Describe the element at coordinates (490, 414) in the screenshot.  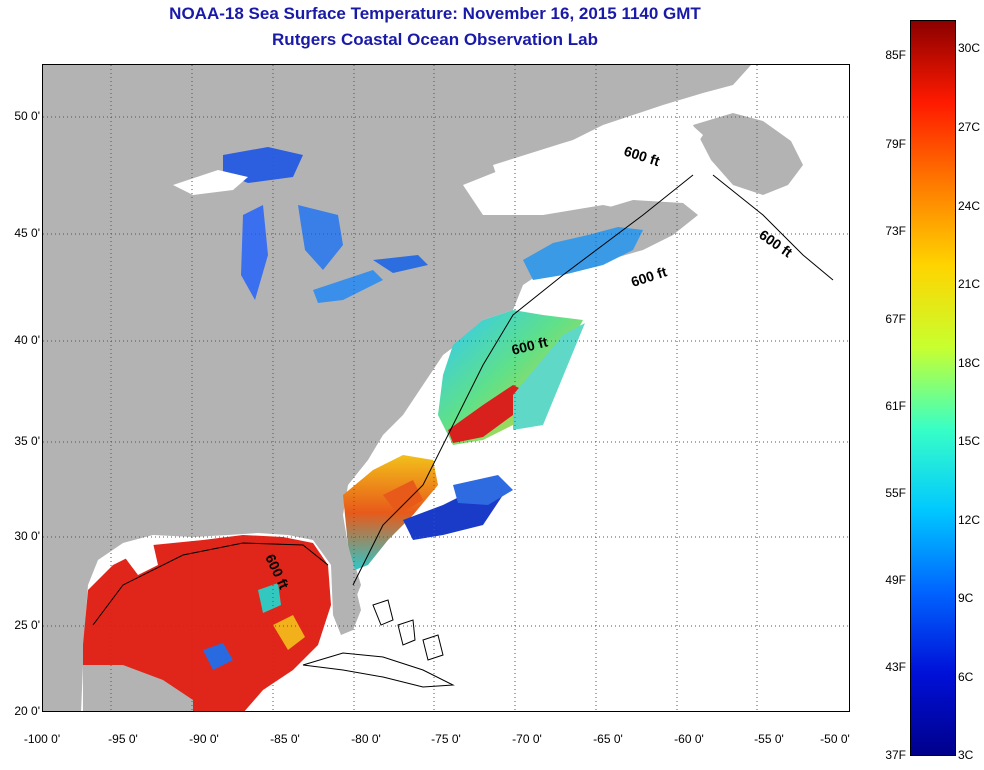
I see `gulf-stream-sst` at that location.